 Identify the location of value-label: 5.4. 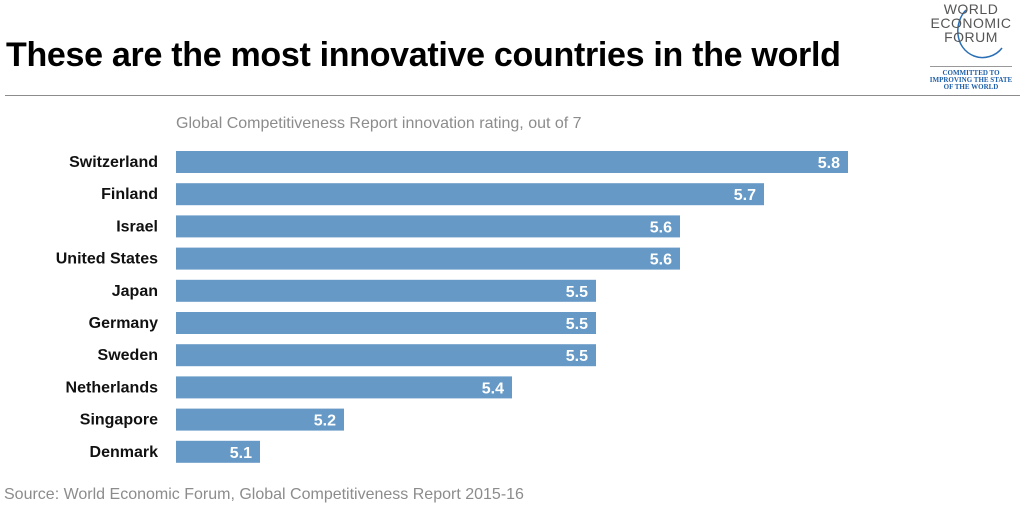
(493, 388).